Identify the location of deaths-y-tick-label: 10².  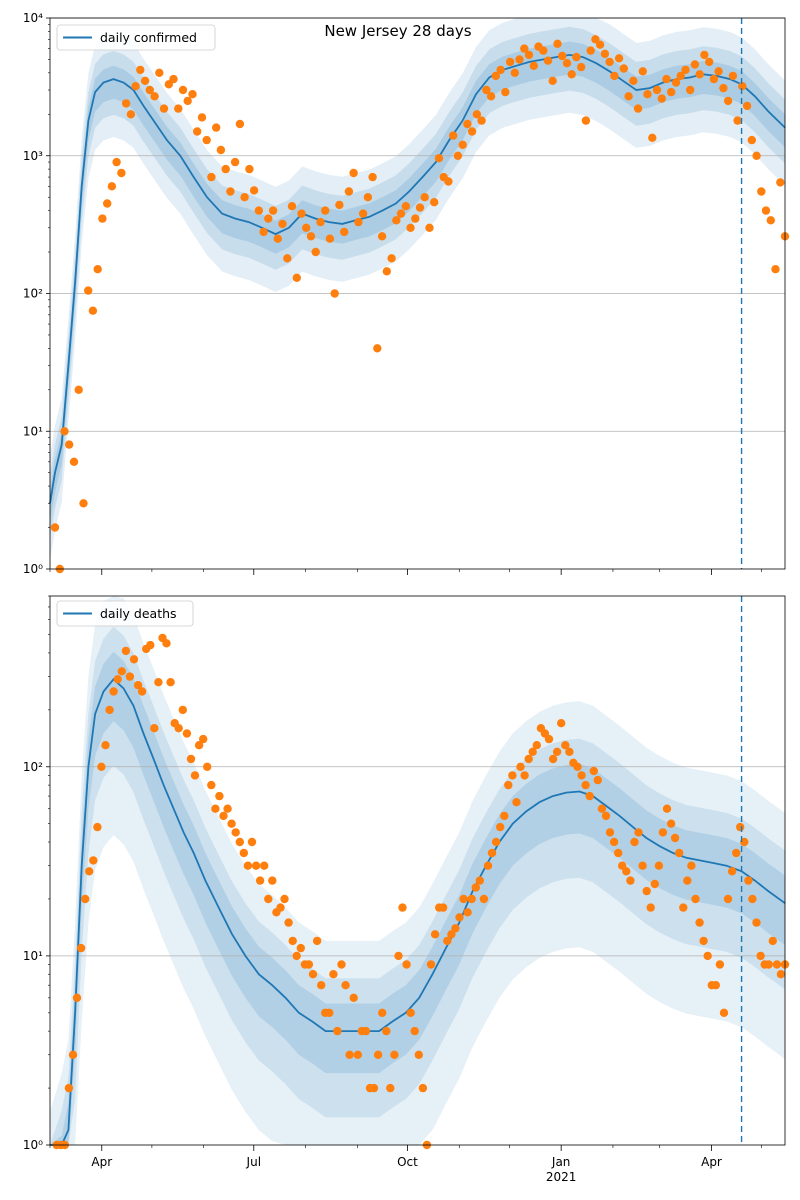
(33, 767).